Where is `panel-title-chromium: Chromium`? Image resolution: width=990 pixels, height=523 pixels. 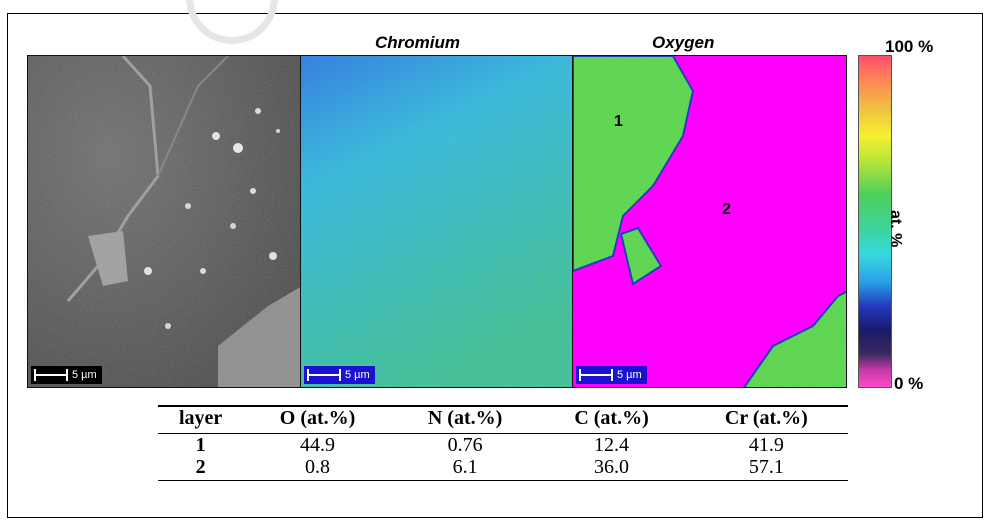 panel-title-chromium: Chromium is located at coordinates (417, 42).